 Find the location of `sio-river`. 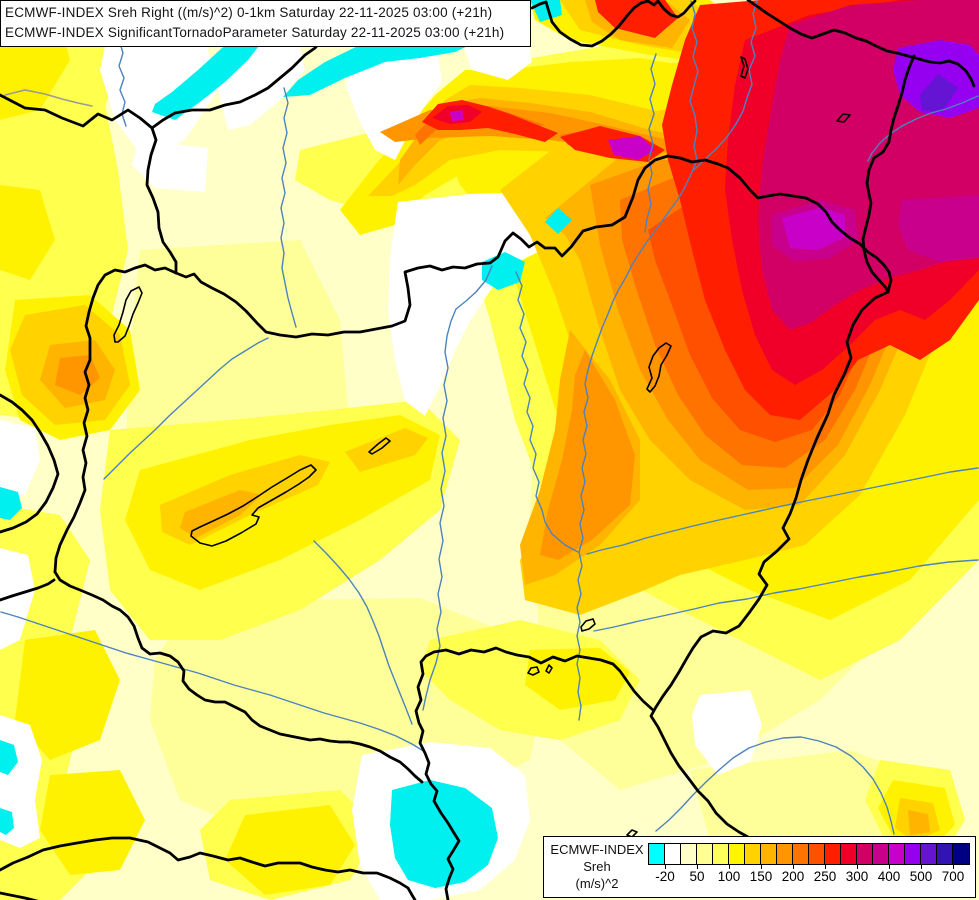

sio-river is located at coordinates (363, 632).